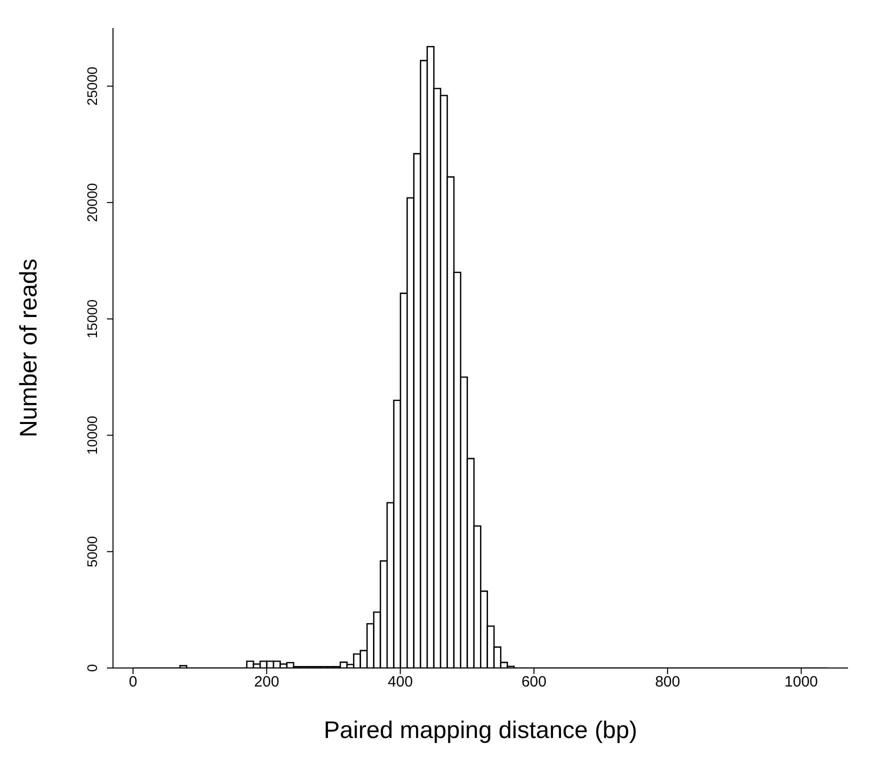 The image size is (878, 778). I want to click on y-axis-title: Number of reads, so click(29, 348).